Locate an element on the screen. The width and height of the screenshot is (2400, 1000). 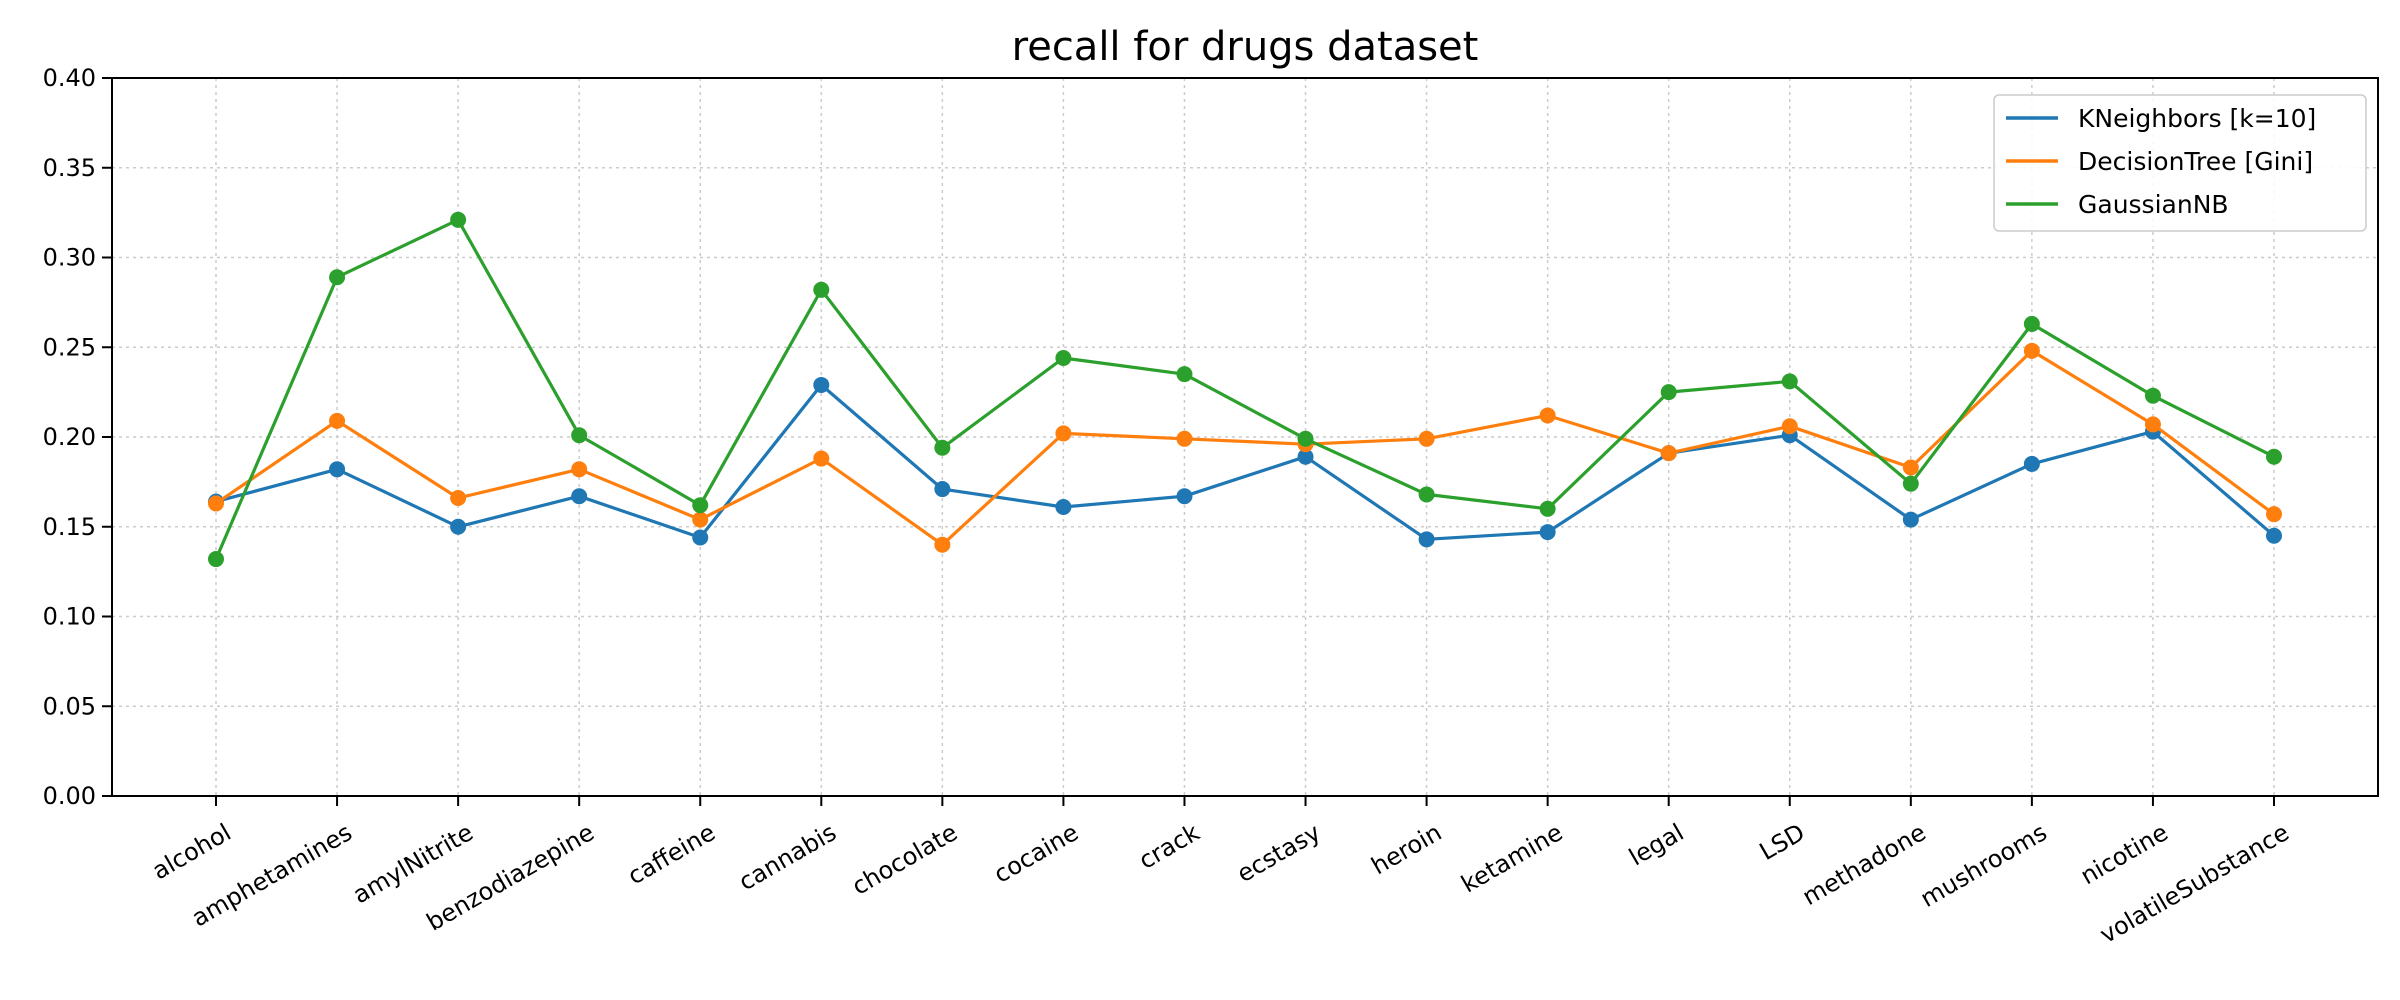
y-tick-label: 0.15 is located at coordinates (69, 527).